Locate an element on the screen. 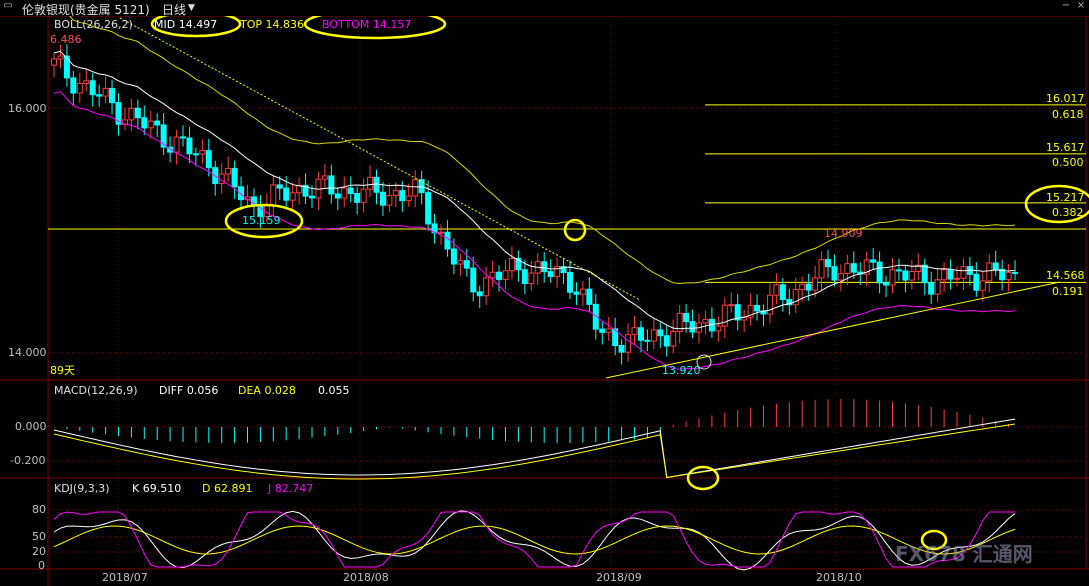  fib-ratio-3: 0.191 is located at coordinates (1068, 291).